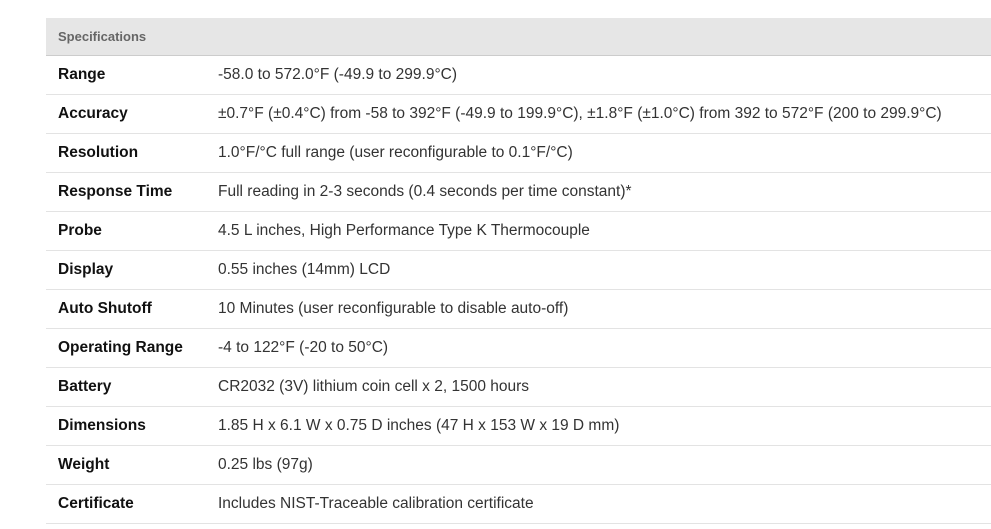 The height and width of the screenshot is (529, 991). I want to click on spec-label: Response Time, so click(115, 191).